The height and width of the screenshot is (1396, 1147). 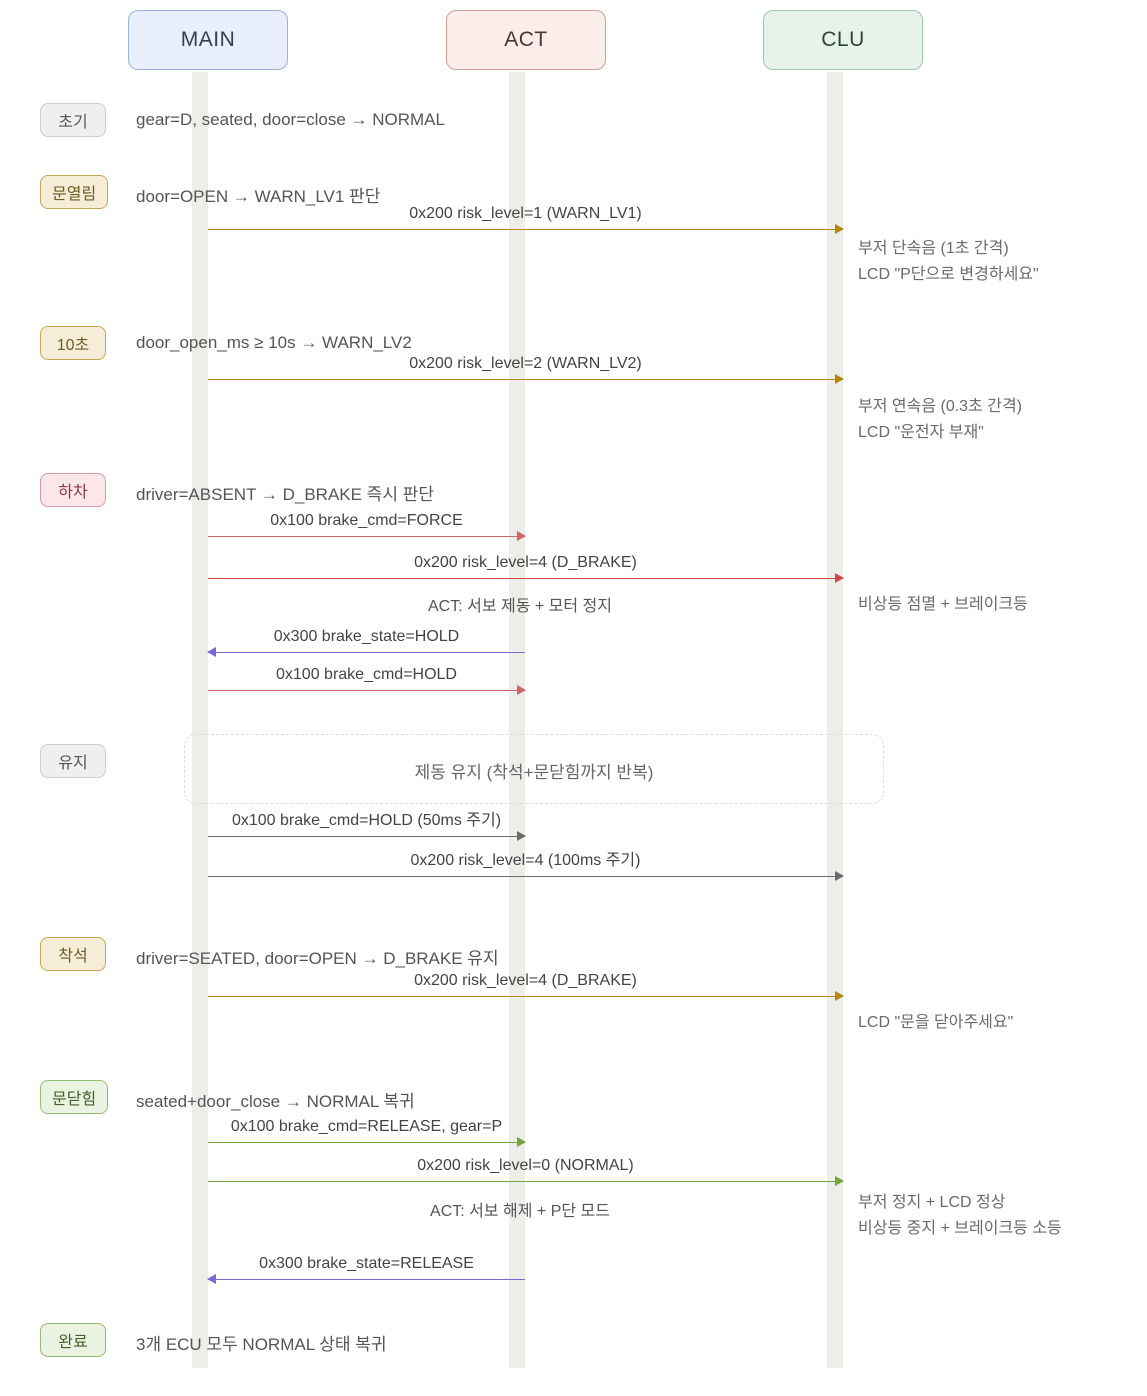 I want to click on message-label: 0x200 risk_level=4 (100ms 주기), so click(x=525, y=860).